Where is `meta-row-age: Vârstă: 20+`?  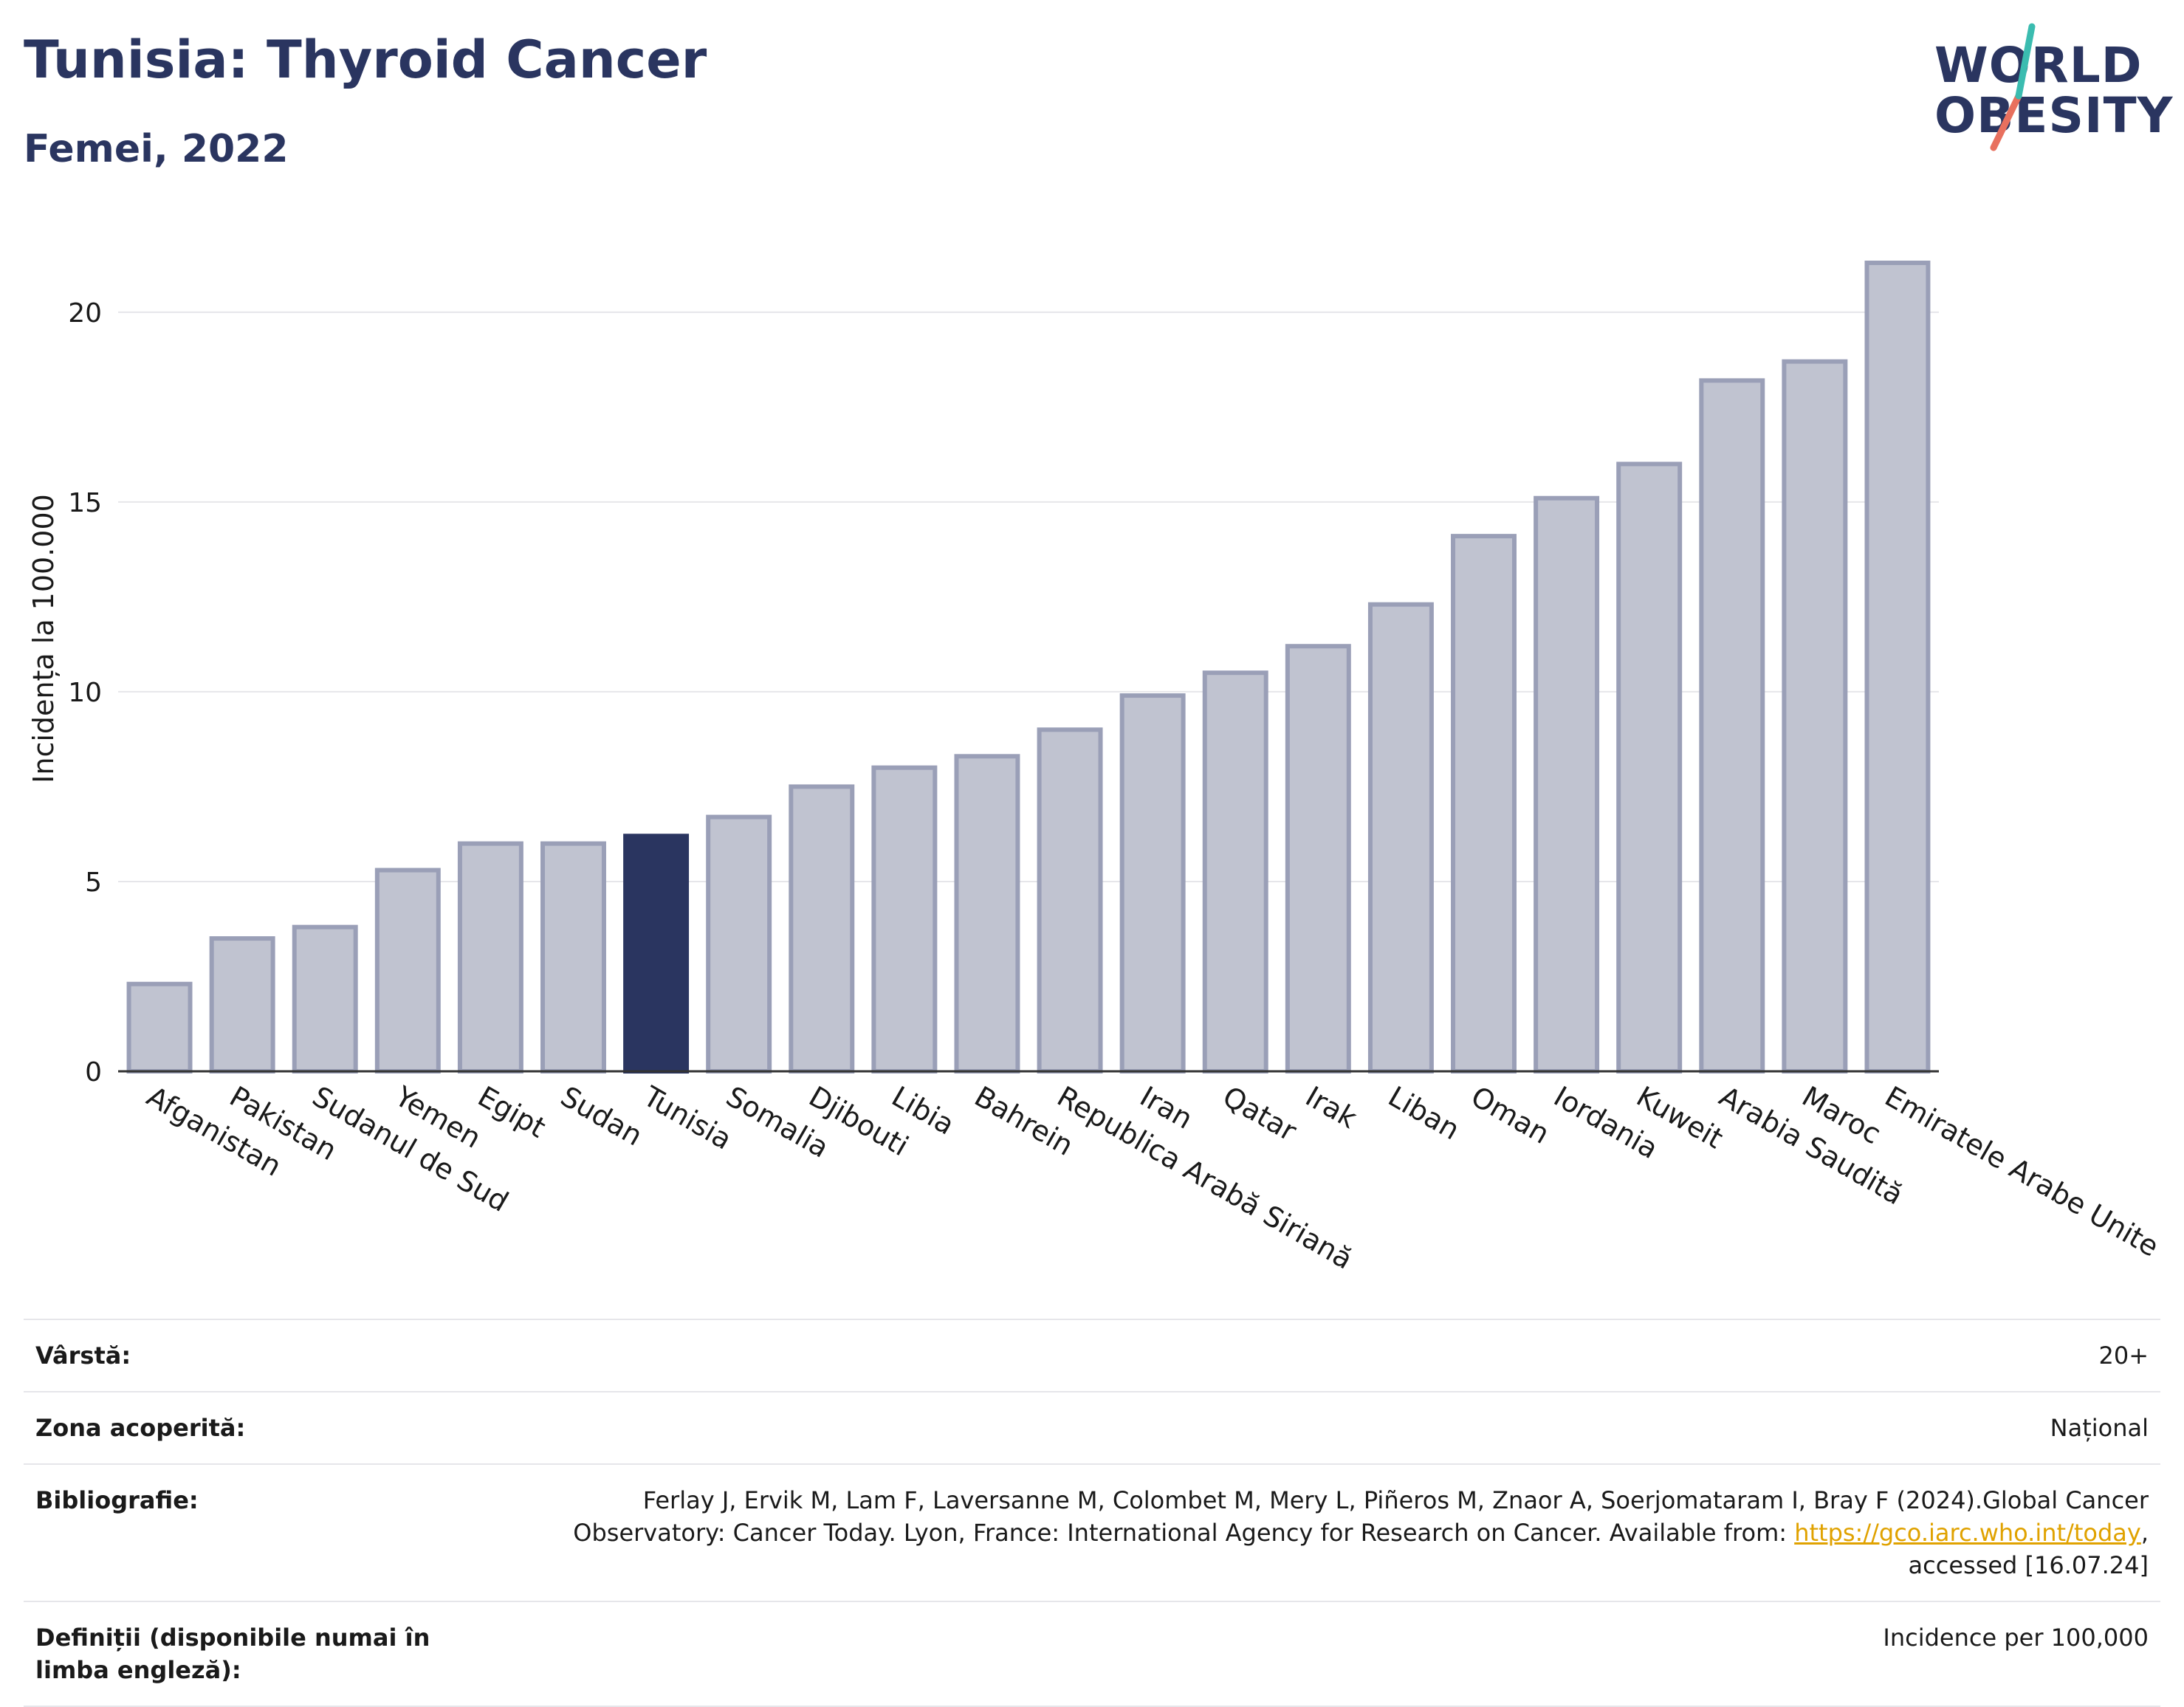 meta-row-age: Vârstă: 20+ is located at coordinates (1092, 1355).